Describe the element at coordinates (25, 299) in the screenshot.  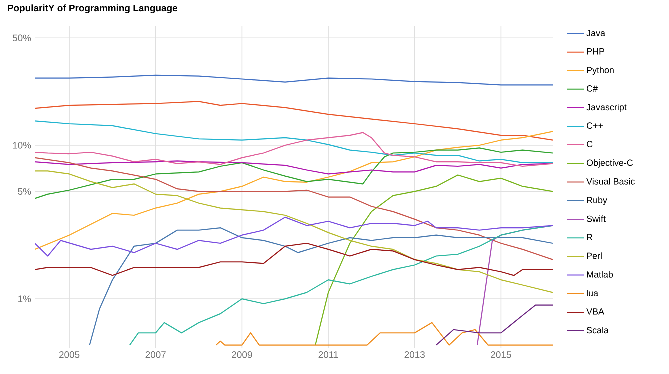
I see `y-tick-label: 1%` at that location.